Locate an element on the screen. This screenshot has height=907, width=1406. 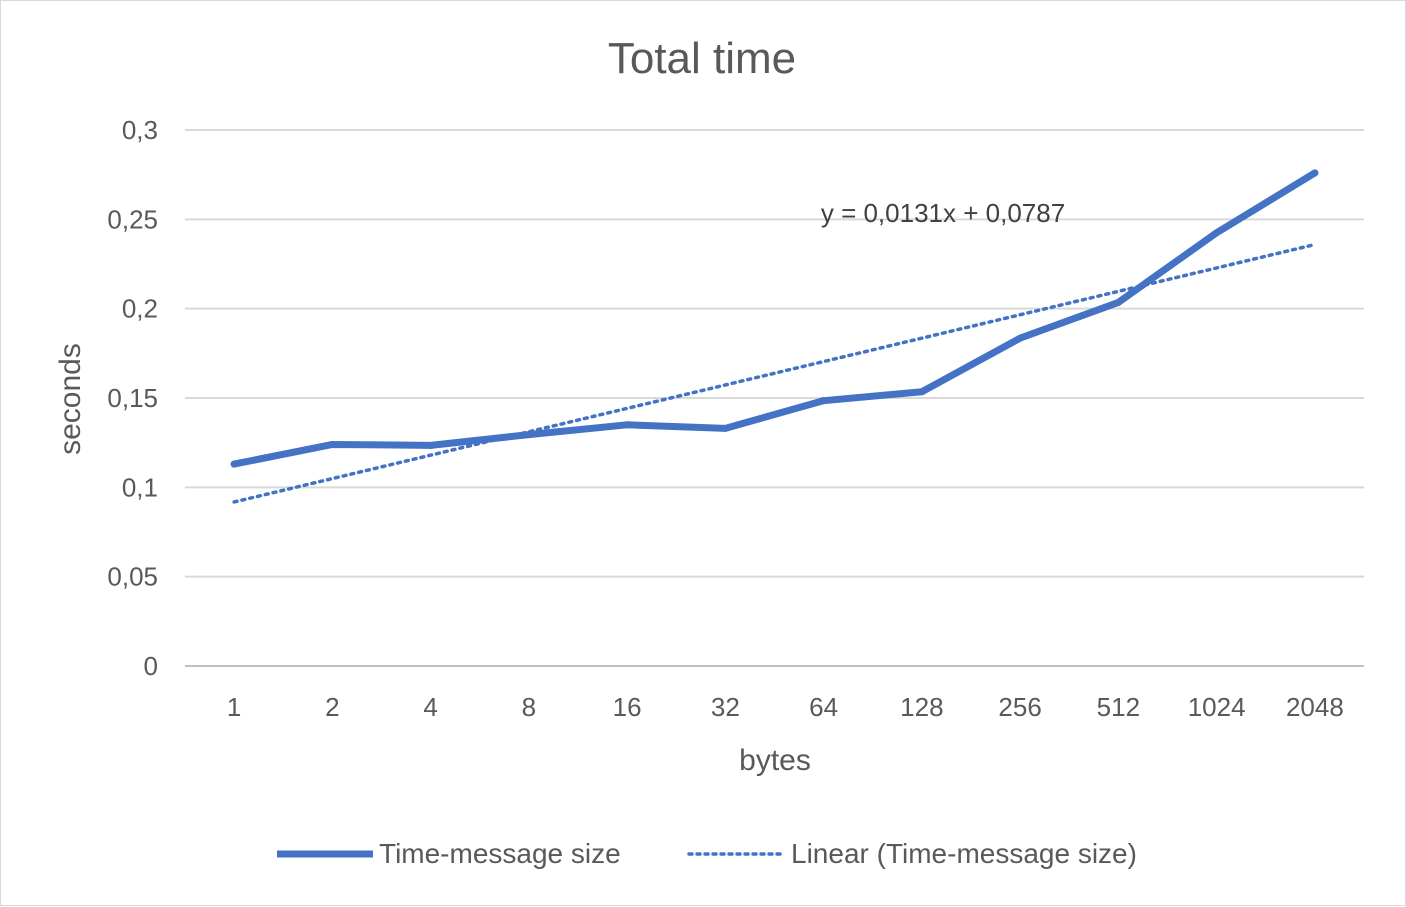
x-tick-label: 64 is located at coordinates (823, 707).